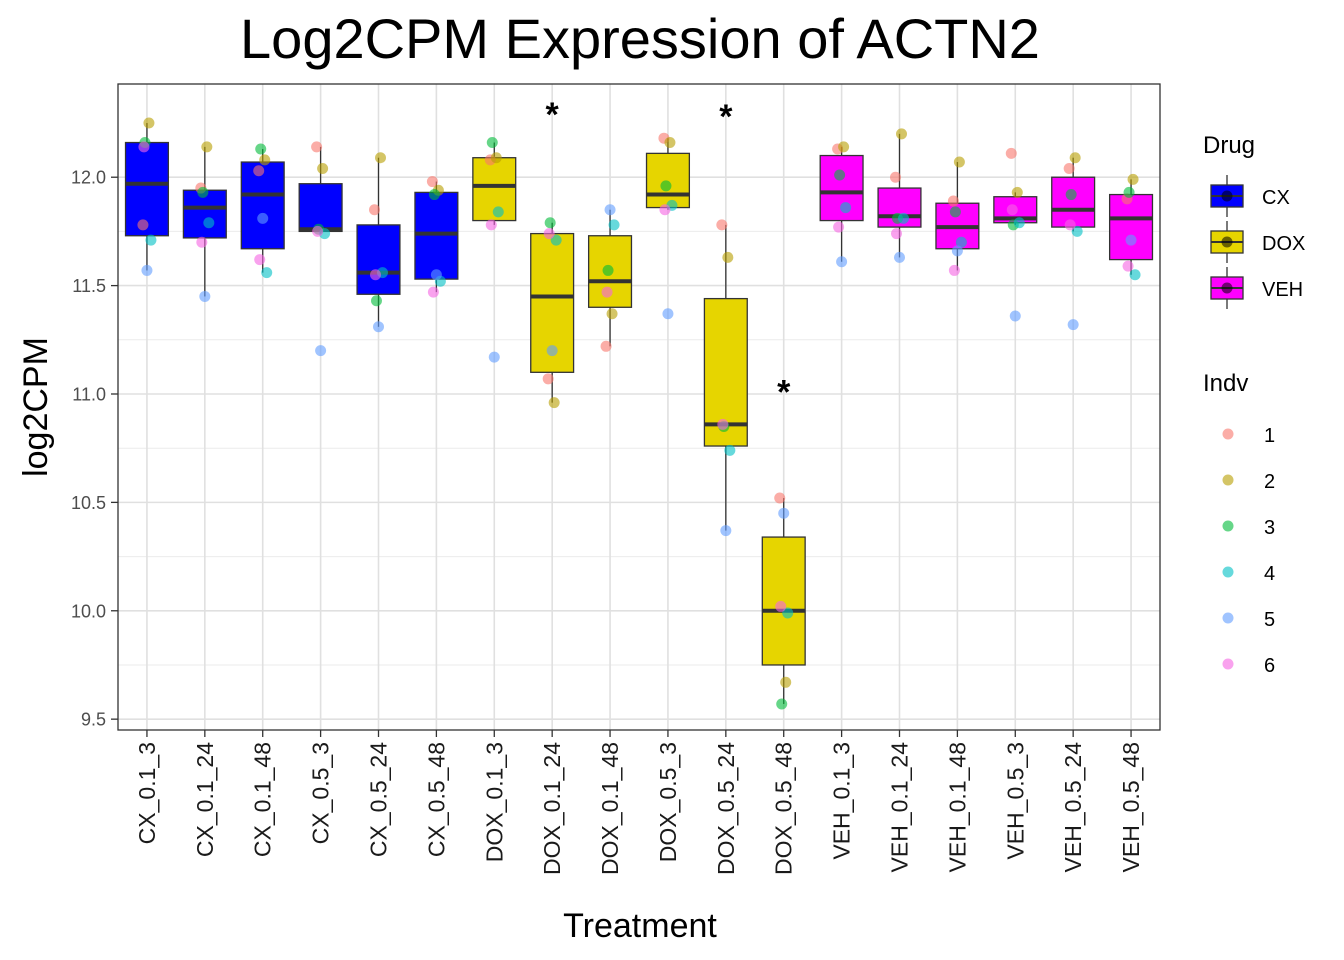 Image resolution: width=1344 pixels, height=960 pixels. What do you see at coordinates (89, 394) in the screenshot?
I see `y-tick-label: 11.0` at bounding box center [89, 394].